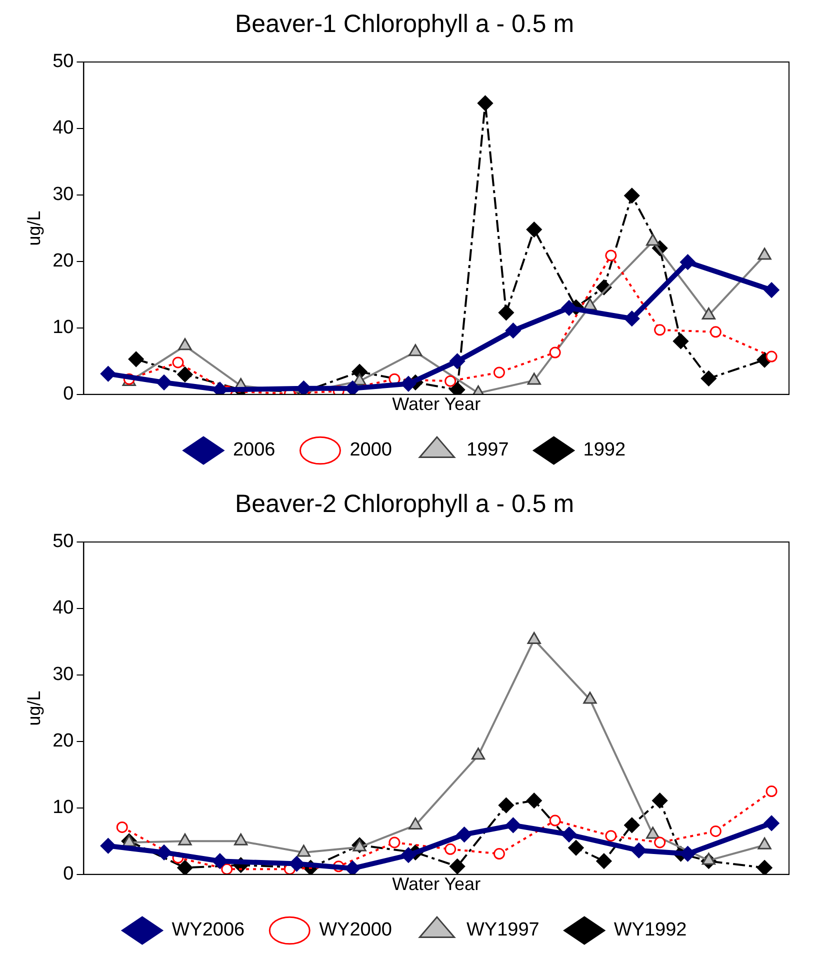  I want to click on legend-label: WY1997, so click(503, 930).